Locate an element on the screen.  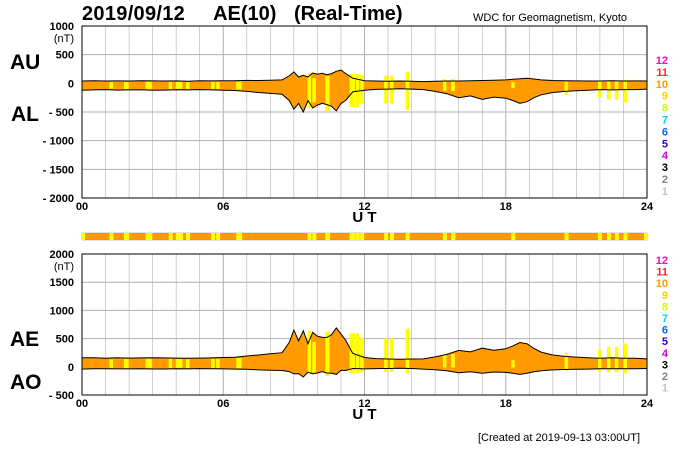
legend-level-label: 12 is located at coordinates (662, 61).